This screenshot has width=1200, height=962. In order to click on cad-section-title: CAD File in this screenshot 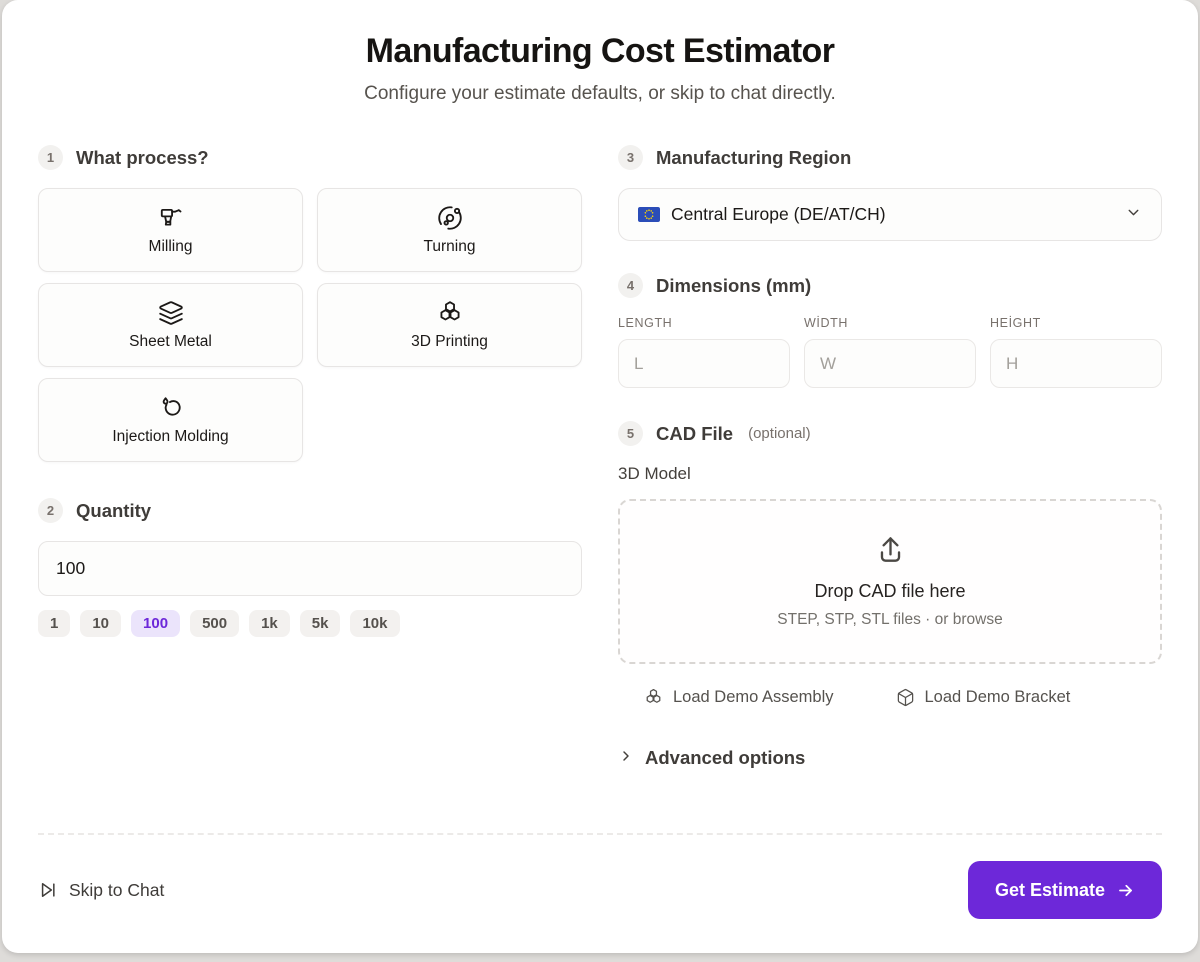, I will do `click(695, 433)`.